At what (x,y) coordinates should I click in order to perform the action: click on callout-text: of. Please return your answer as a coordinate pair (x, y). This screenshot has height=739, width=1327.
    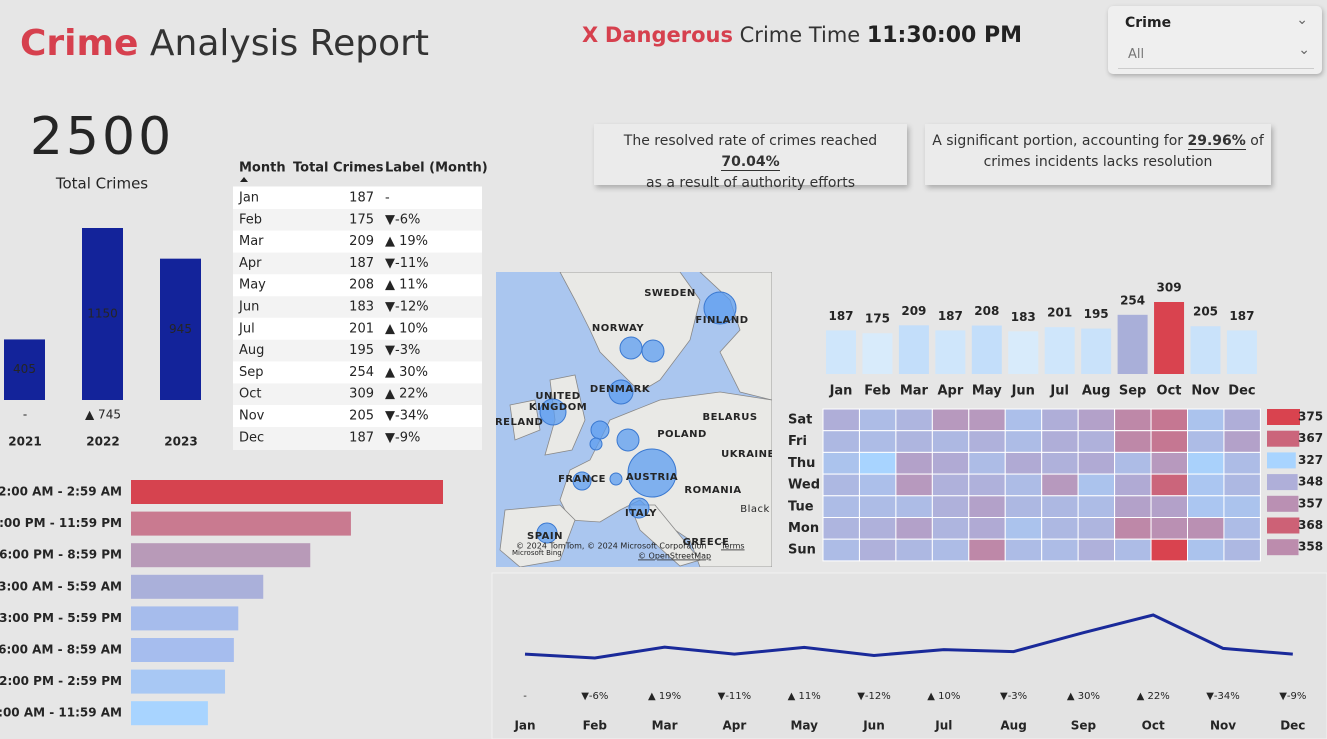
    Looking at the image, I should click on (1257, 141).